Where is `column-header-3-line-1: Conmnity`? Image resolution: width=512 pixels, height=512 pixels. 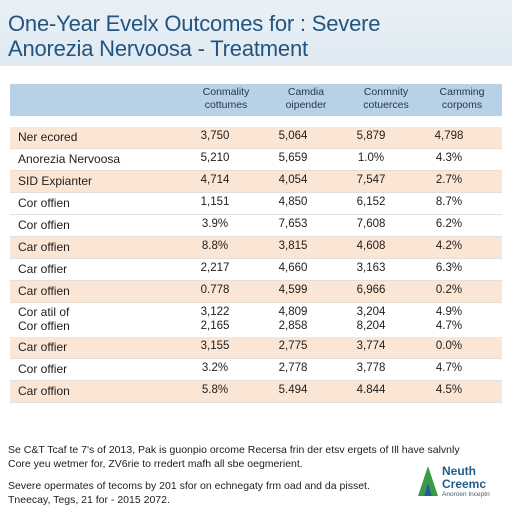
column-header-3-line-1: Conmnity is located at coordinates (386, 92).